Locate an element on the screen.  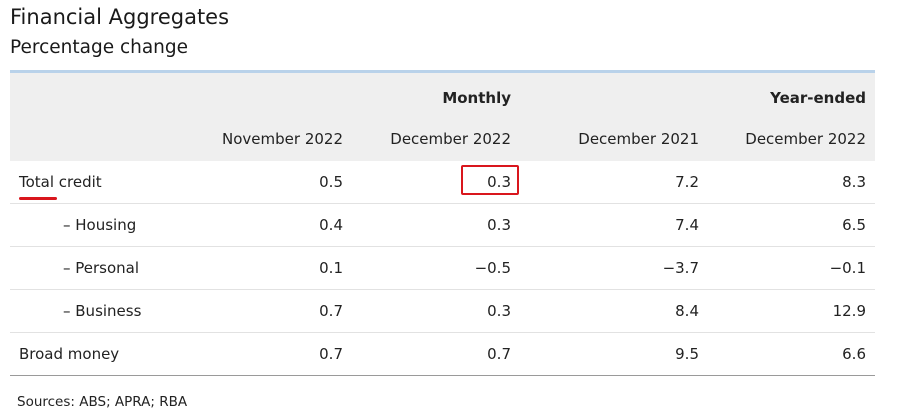
table-cell: 0.1 is located at coordinates (331, 268).